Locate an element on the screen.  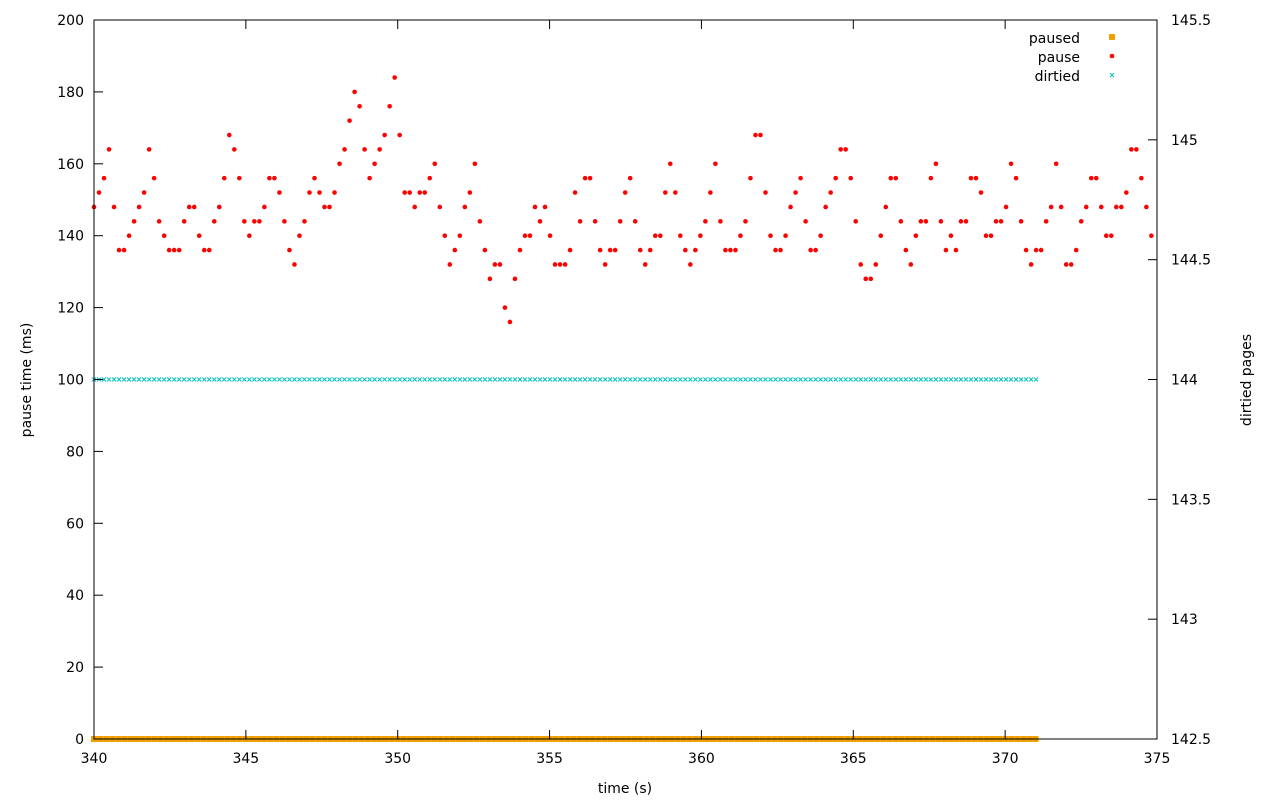
y-tick-label: 60 is located at coordinates (75, 524).